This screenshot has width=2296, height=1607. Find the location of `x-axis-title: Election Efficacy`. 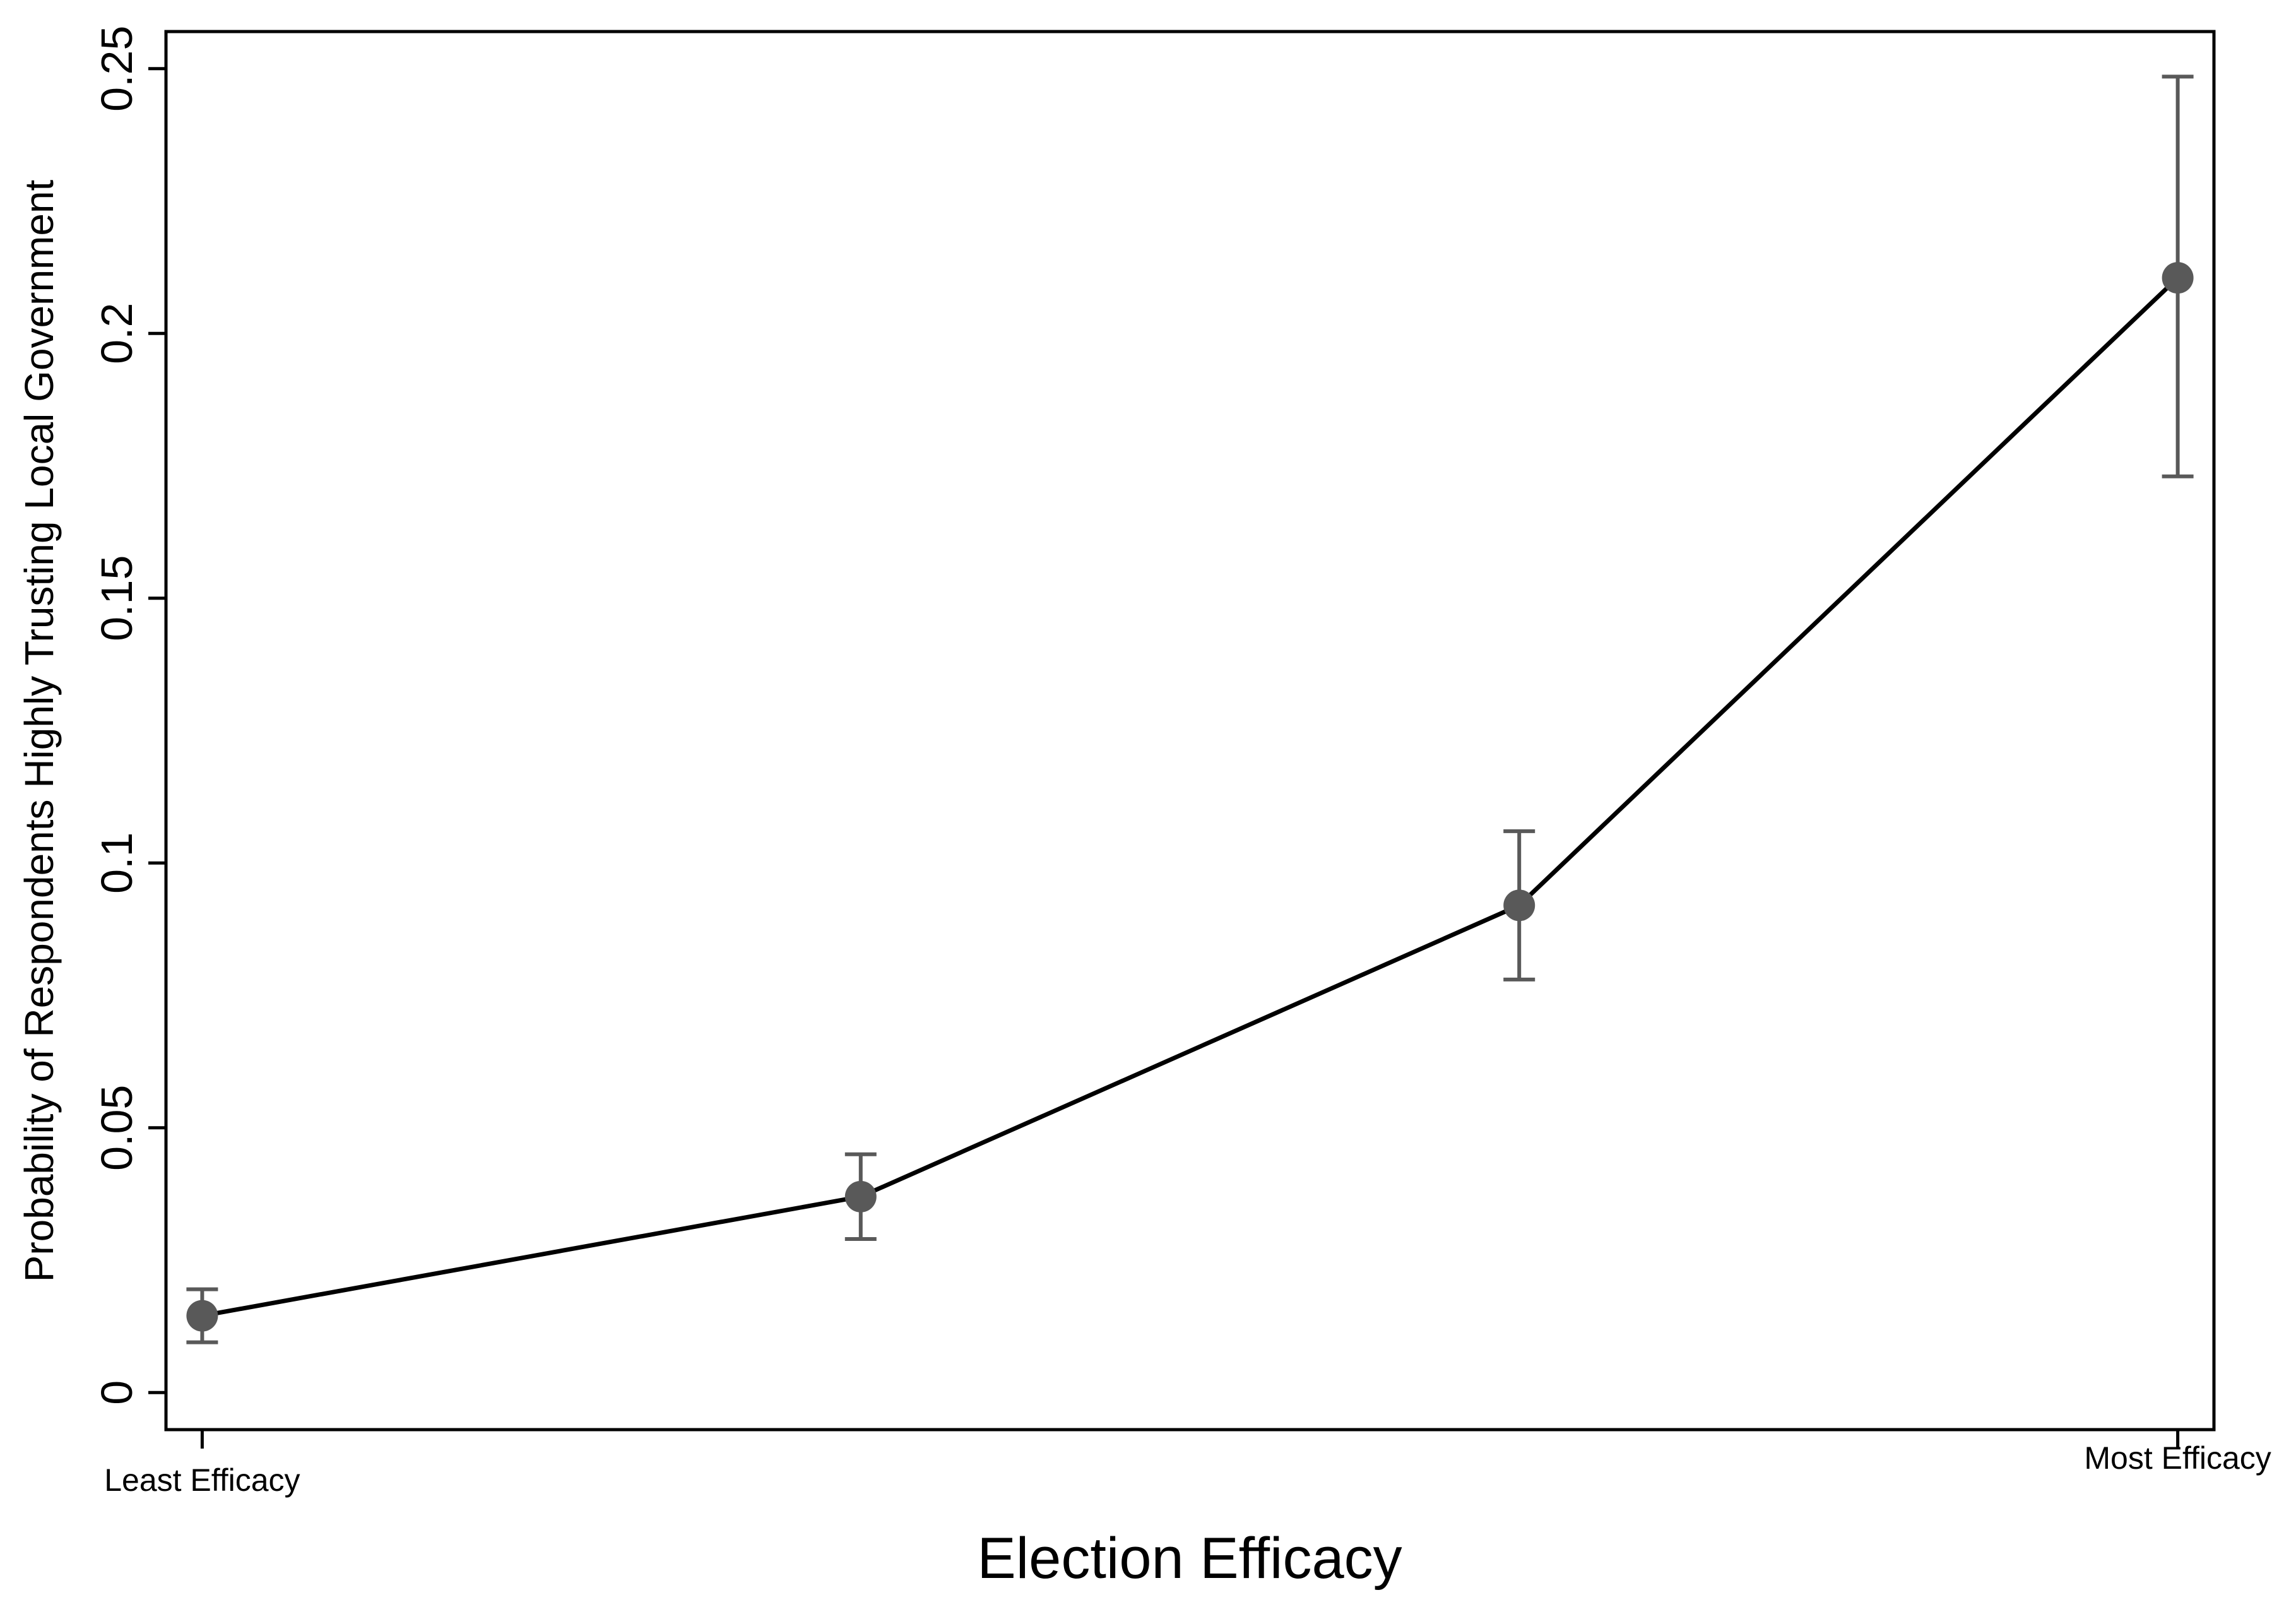

x-axis-title: Election Efficacy is located at coordinates (1189, 1558).